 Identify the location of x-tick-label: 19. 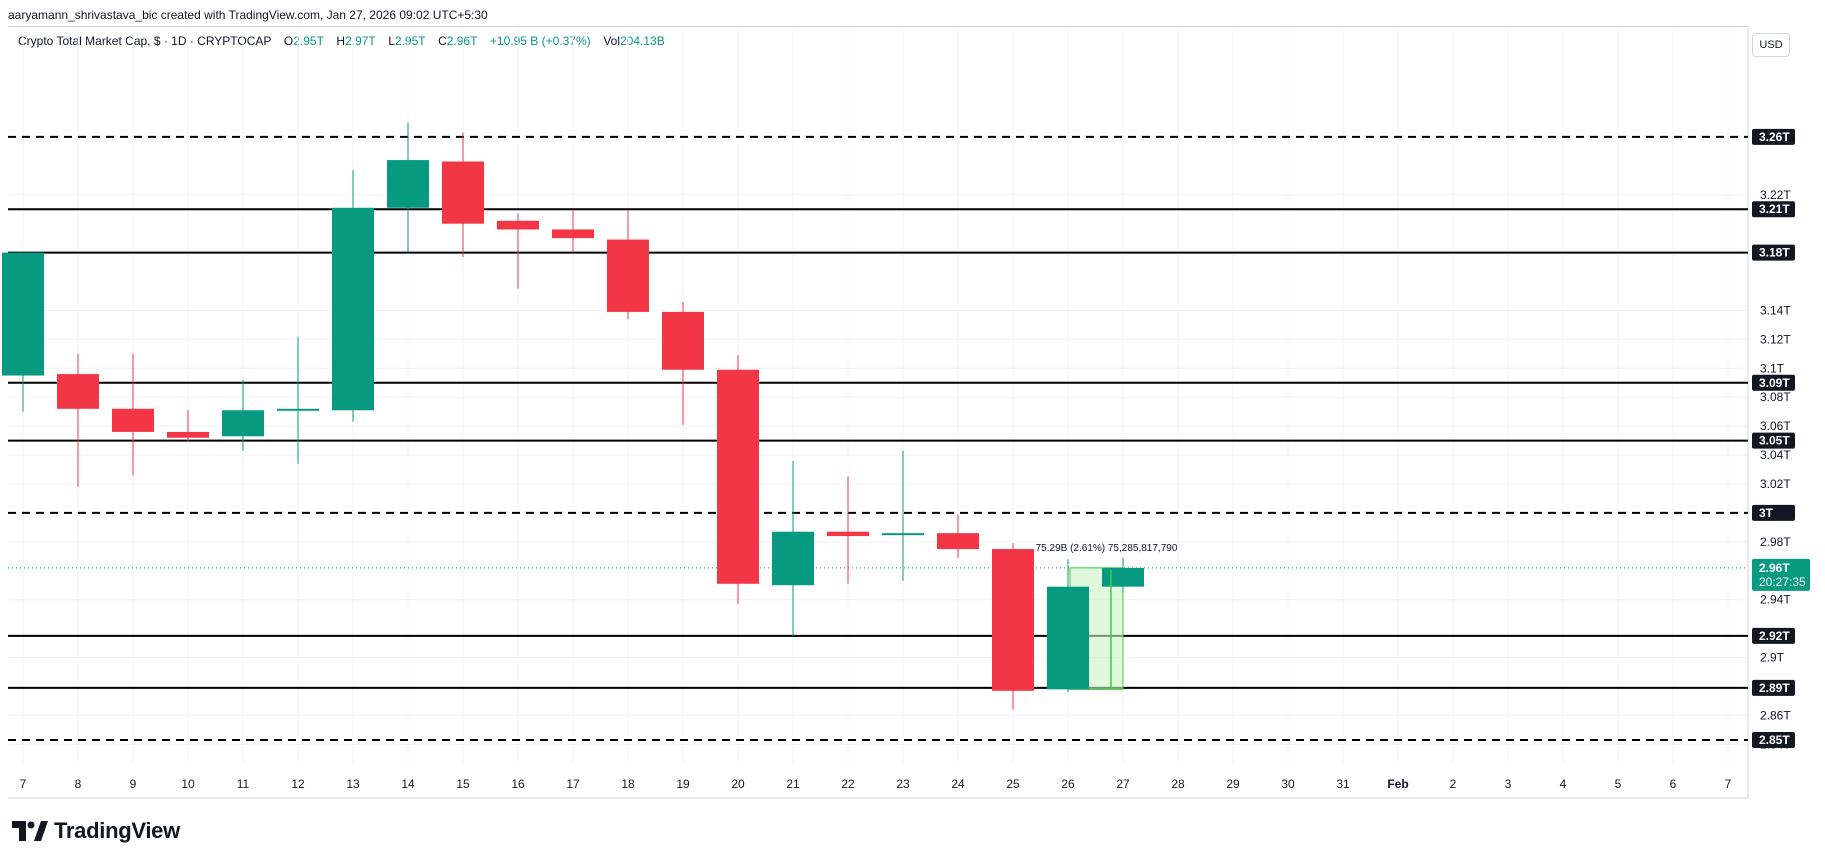
(683, 784).